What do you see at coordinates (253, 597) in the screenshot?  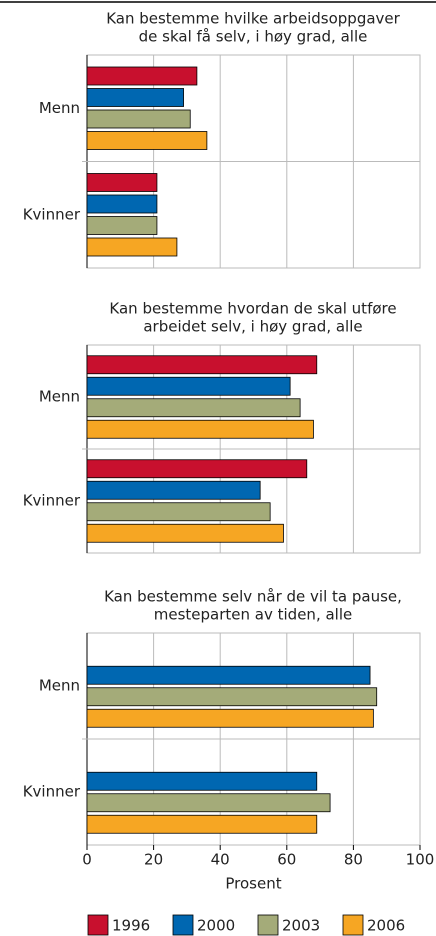 I see `chart-title: Kan bestemme selv når de vil ta pause,` at bounding box center [253, 597].